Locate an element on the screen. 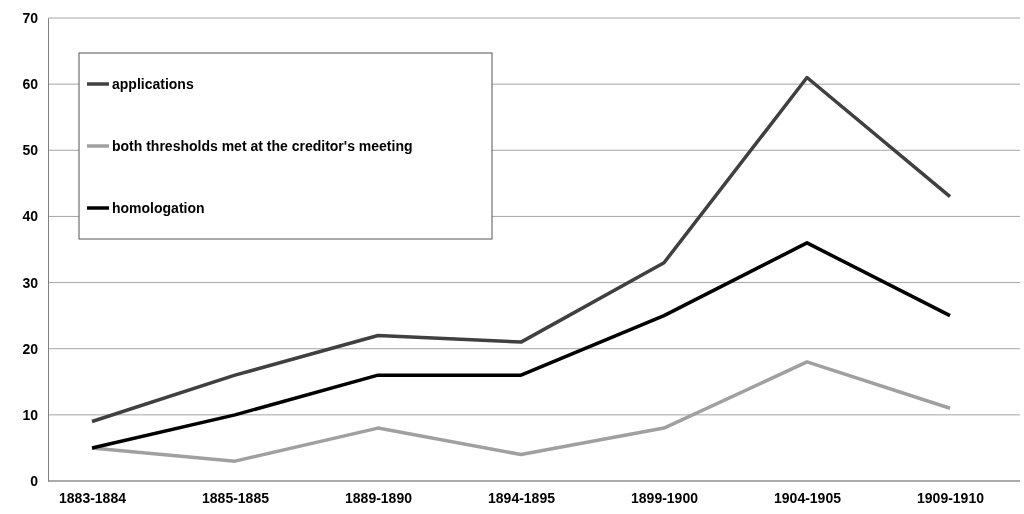 Image resolution: width=1024 pixels, height=514 pixels. x-tick-label: 1889-1890 is located at coordinates (379, 497).